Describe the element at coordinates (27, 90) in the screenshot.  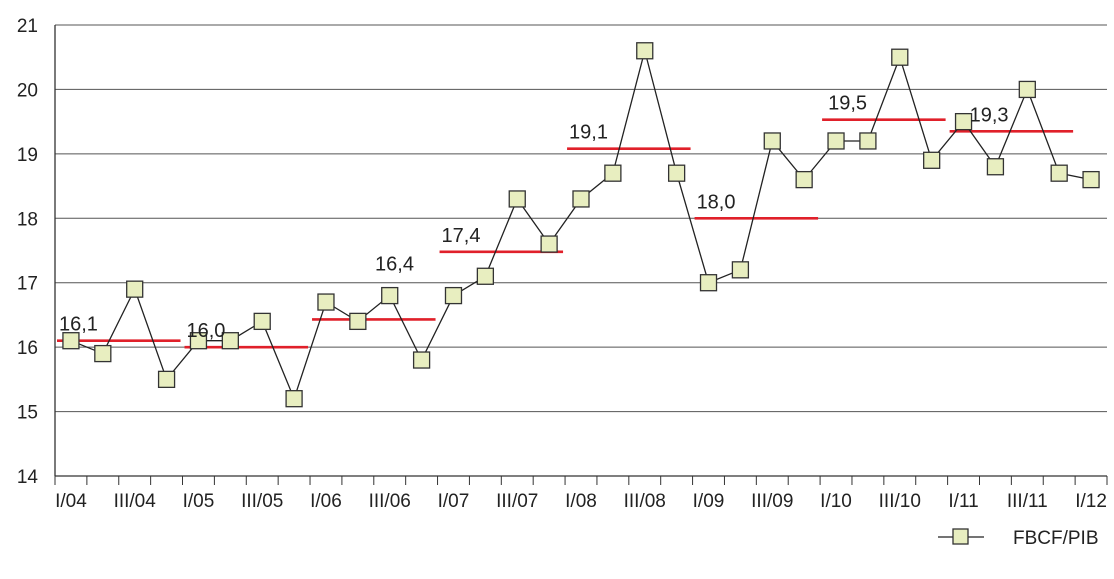
I see `y-tick-label: 20` at that location.